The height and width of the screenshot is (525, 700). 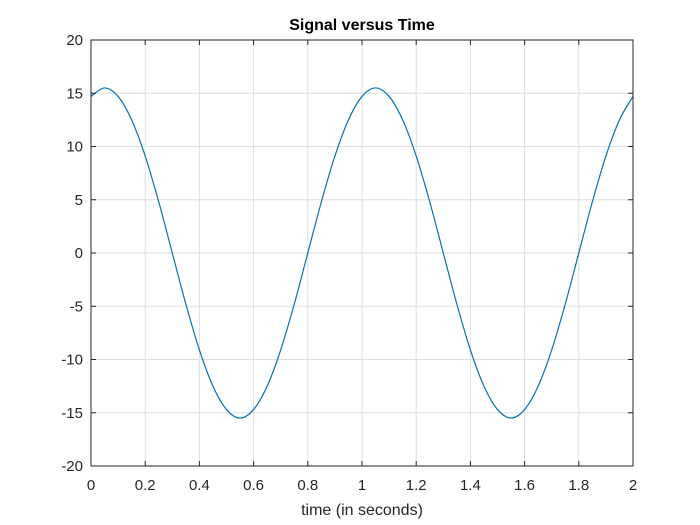 What do you see at coordinates (307, 485) in the screenshot?
I see `x-tick-label: 0.8` at bounding box center [307, 485].